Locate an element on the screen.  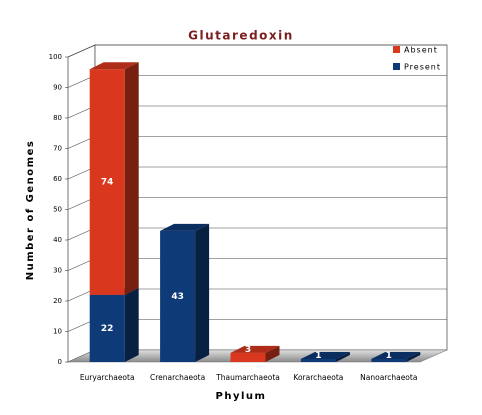
y-tick-label: 0 is located at coordinates (60, 362).